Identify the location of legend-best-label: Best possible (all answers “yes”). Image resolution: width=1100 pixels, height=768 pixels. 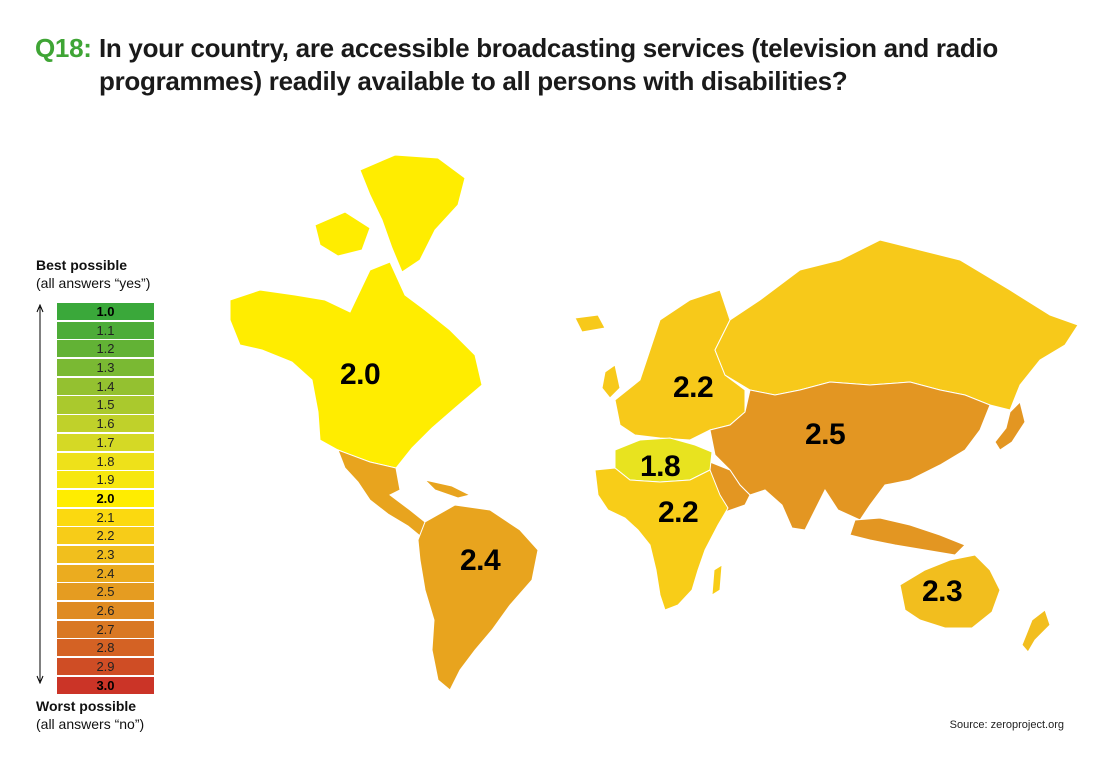
(93, 274).